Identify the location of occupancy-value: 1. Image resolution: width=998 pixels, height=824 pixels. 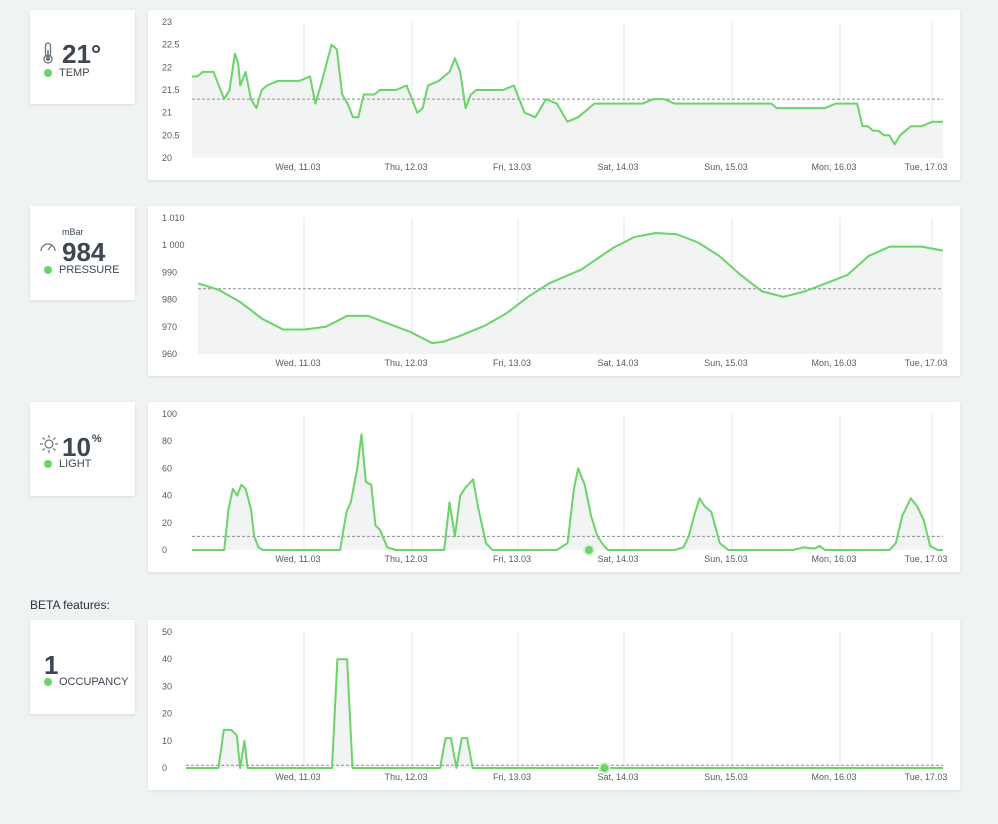
(51, 665).